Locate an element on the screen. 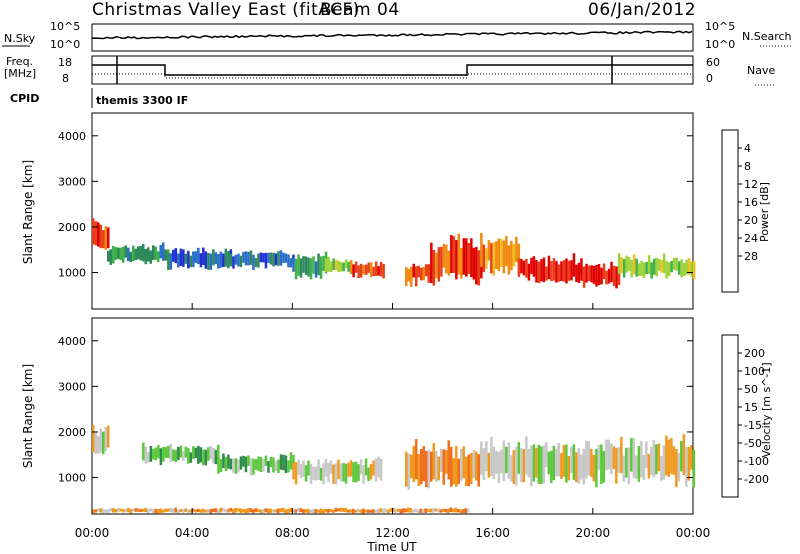 This screenshot has width=800, height=554. power-colorbar: 4 8 12 16 20 24 28 is located at coordinates (739, 211).